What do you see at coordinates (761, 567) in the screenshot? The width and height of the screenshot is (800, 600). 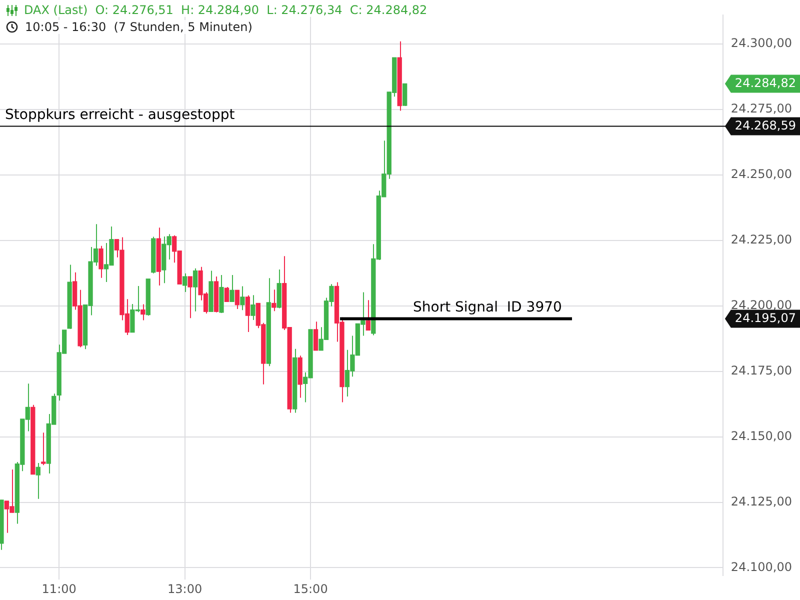 I see `y-tick-label: 24.100,00` at bounding box center [761, 567].